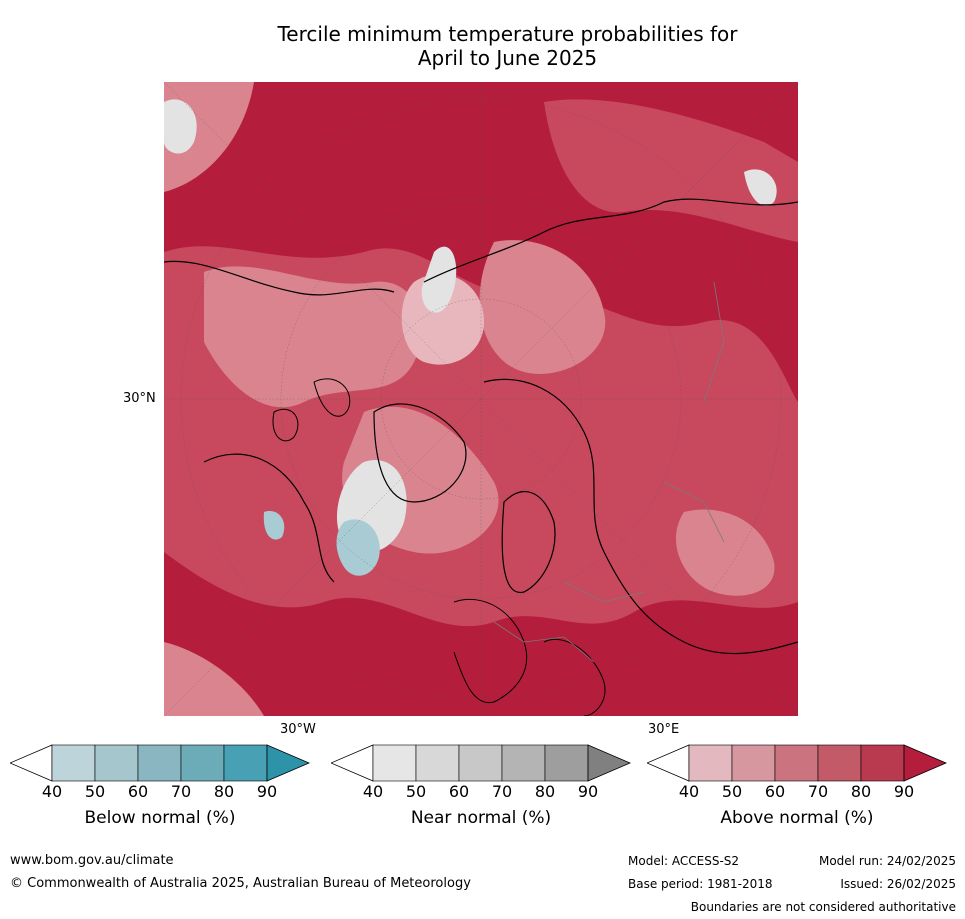  I want to click on colorbar-near-ticks: 40 50 60 70 80 90, so click(481, 792).